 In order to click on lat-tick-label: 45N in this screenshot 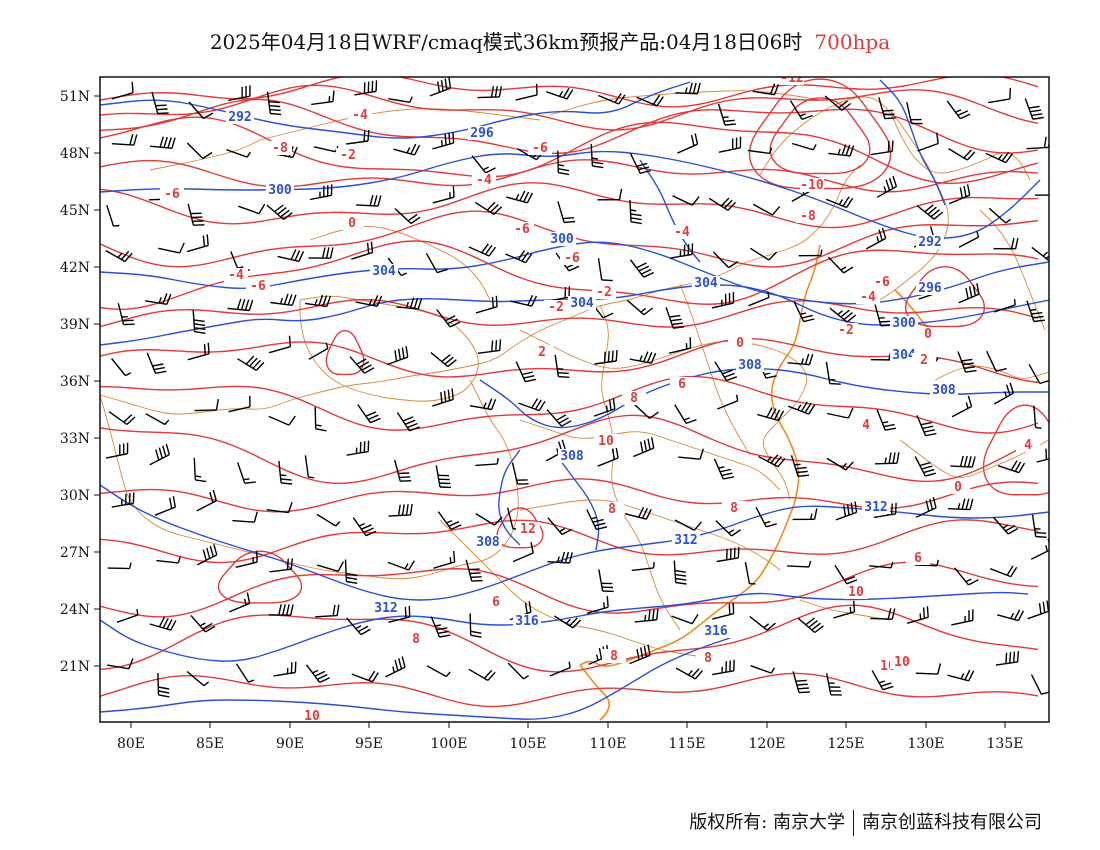, I will do `click(75, 211)`.